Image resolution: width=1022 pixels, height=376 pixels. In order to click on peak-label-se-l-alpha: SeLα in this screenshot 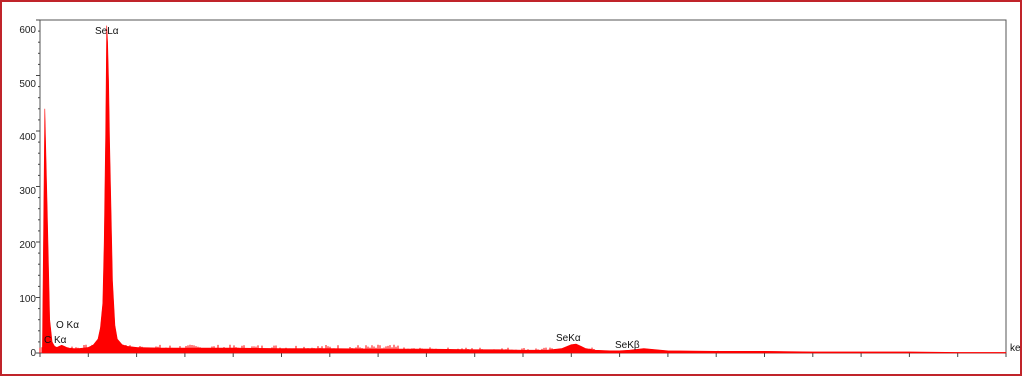, I will do `click(107, 31)`.